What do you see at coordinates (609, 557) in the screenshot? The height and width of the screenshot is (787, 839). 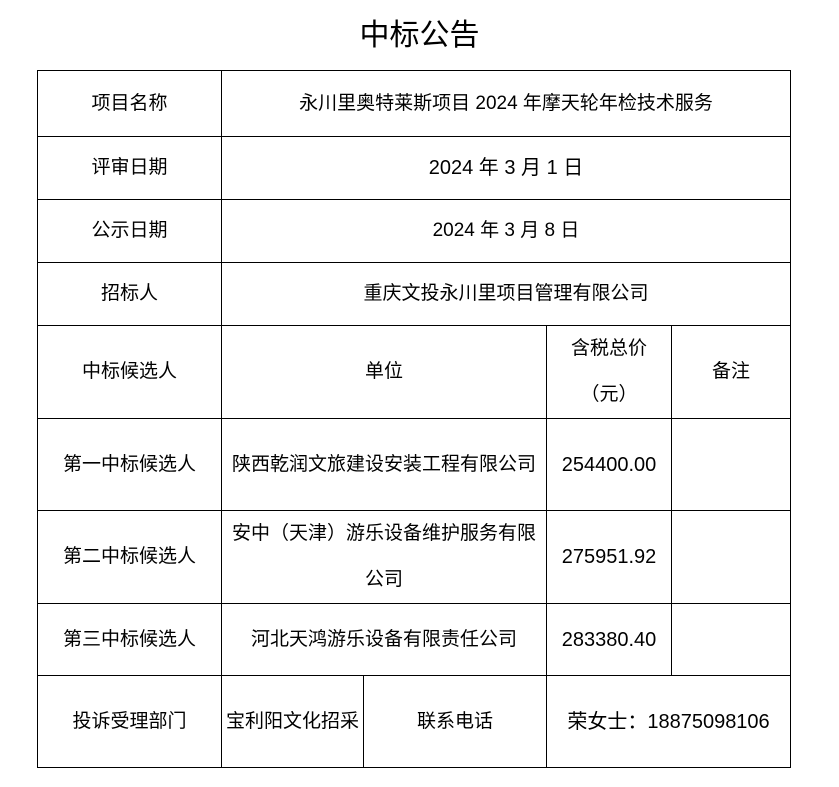 I see `candidate-price: 275951.92` at bounding box center [609, 557].